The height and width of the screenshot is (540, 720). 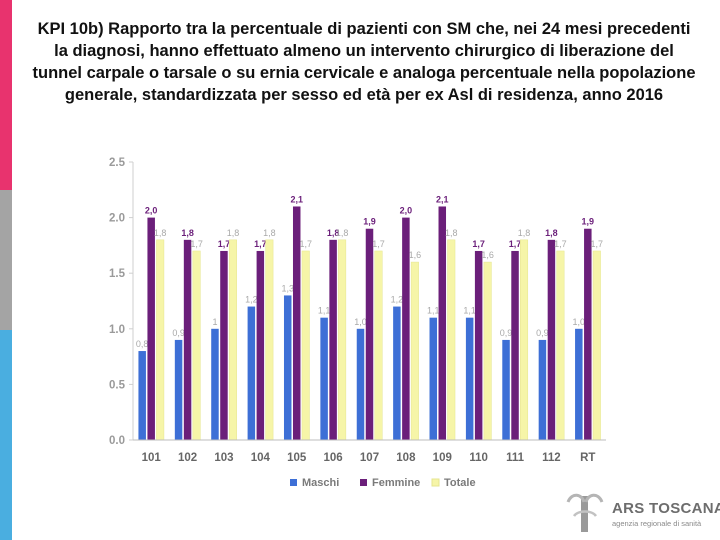 What do you see at coordinates (297, 458) in the screenshot?
I see `category-label: 105` at bounding box center [297, 458].